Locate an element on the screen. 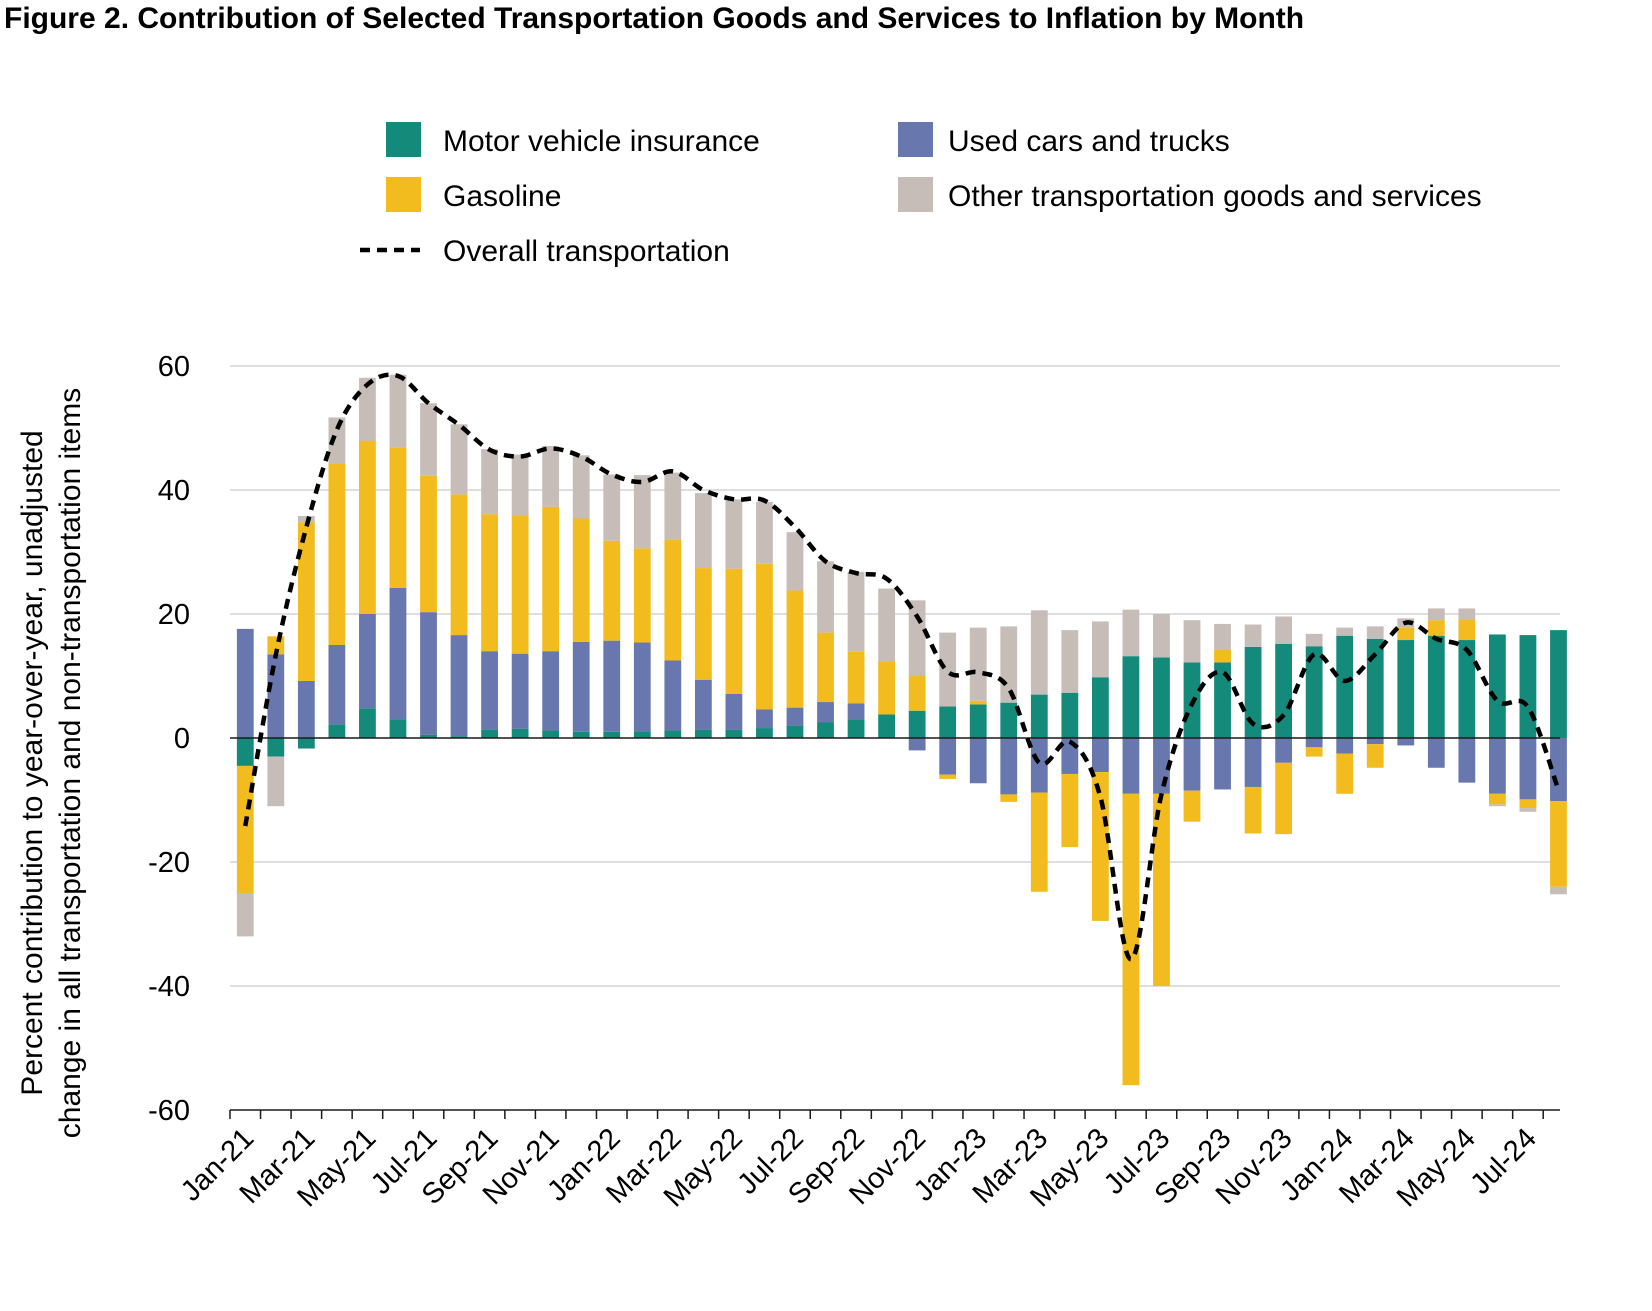  y-tick-label: -40 is located at coordinates (169, 987).